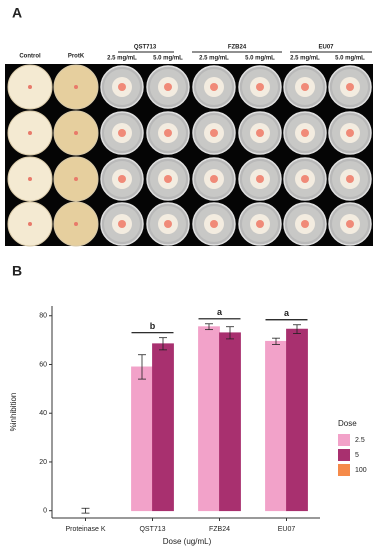 The image size is (381, 550). I want to click on group-label: QST713, so click(145, 48).